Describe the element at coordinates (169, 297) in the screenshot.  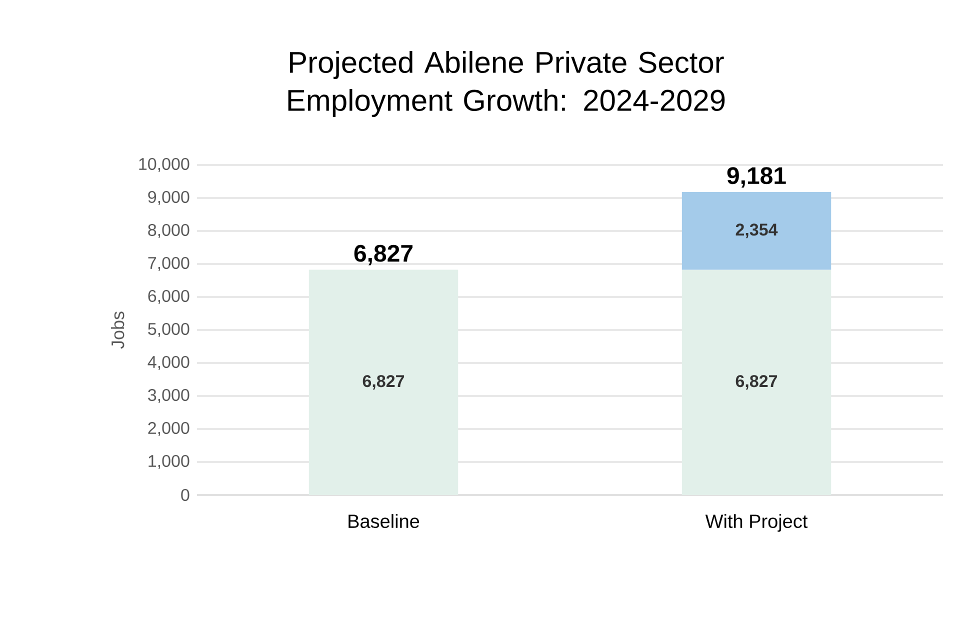
I see `y-tick-label: 6,000` at that location.